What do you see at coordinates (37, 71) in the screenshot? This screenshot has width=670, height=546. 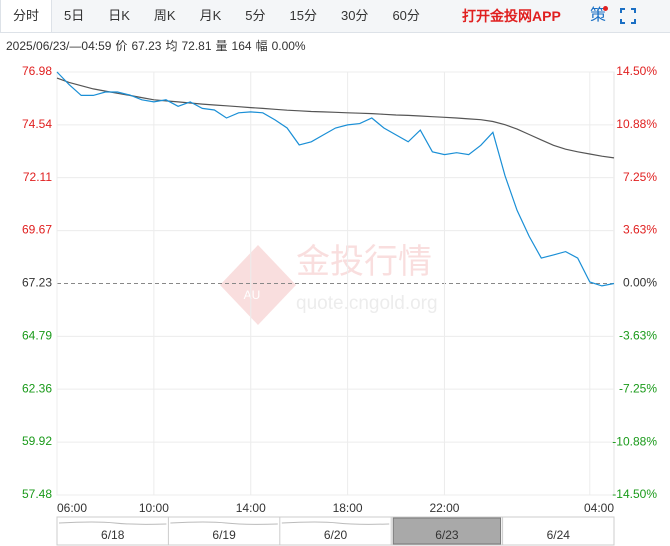 I see `y-tick-label: 76.98` at bounding box center [37, 71].